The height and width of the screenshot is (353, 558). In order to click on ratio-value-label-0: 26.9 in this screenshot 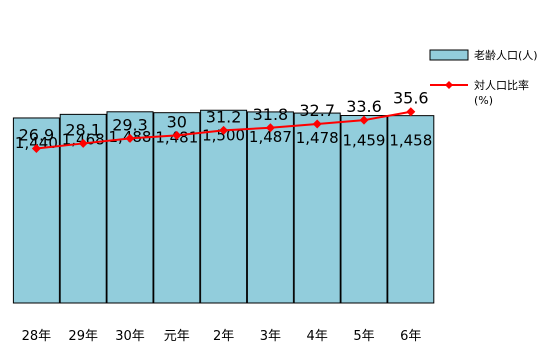, I will do `click(37, 135)`.